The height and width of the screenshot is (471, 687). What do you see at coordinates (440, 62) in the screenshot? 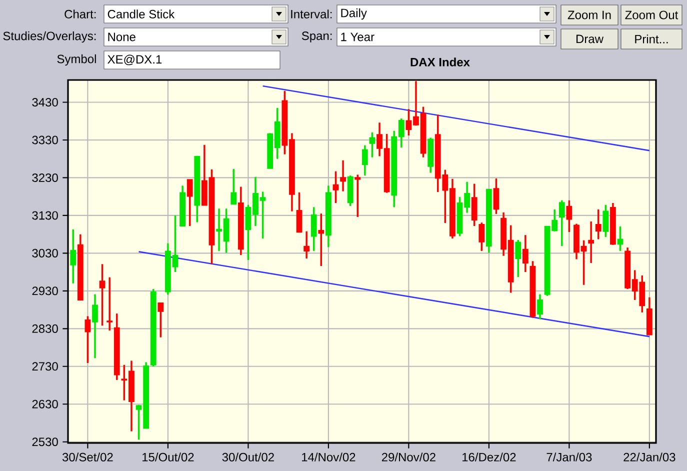
I see `chart-title: DAX Index` at bounding box center [440, 62].